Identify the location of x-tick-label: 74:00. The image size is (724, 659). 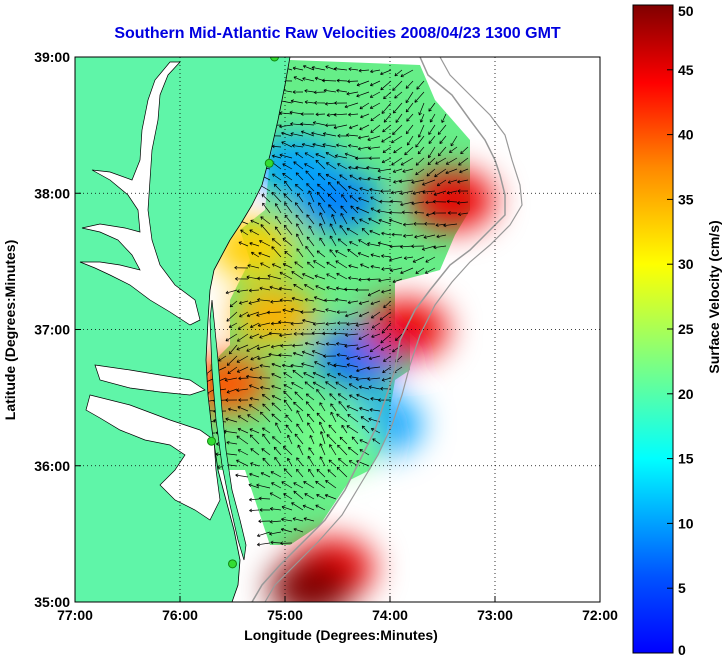
(390, 615).